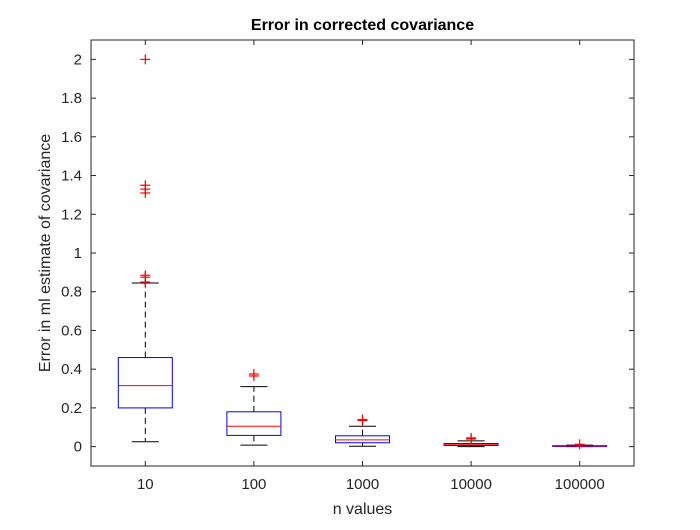  I want to click on chart-title: Error in corrected covariance, so click(362, 25).